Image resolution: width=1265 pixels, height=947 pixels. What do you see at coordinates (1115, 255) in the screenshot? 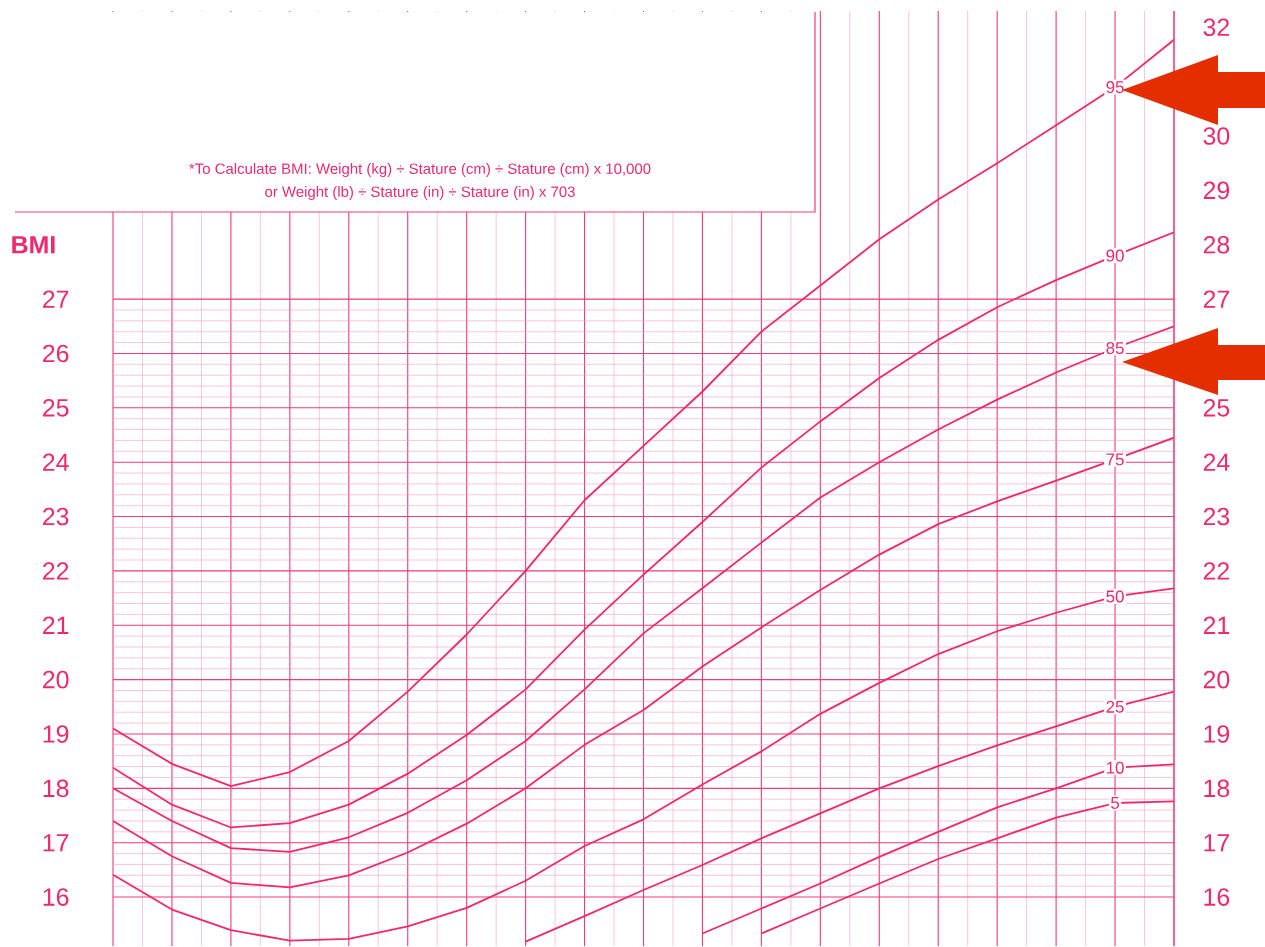
I see `series-label: 90` at bounding box center [1115, 255].